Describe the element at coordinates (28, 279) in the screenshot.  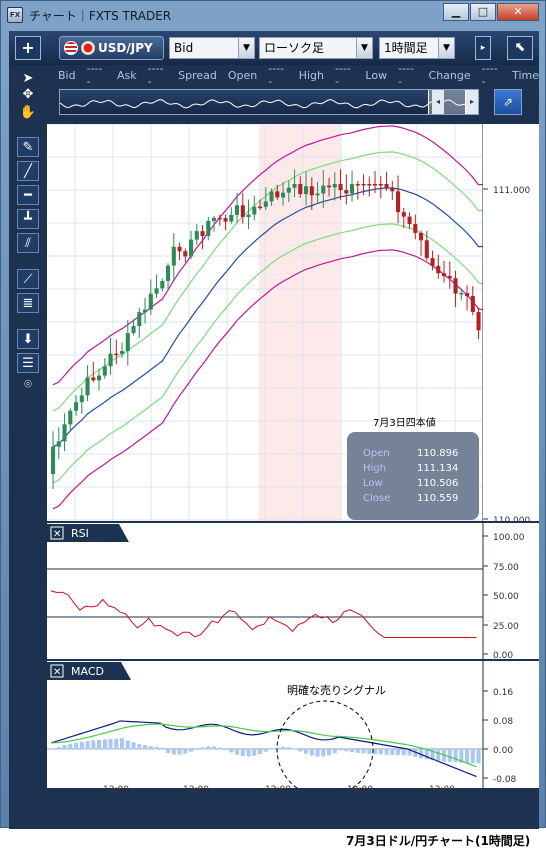
I see `fan-icon: ⟋` at that location.